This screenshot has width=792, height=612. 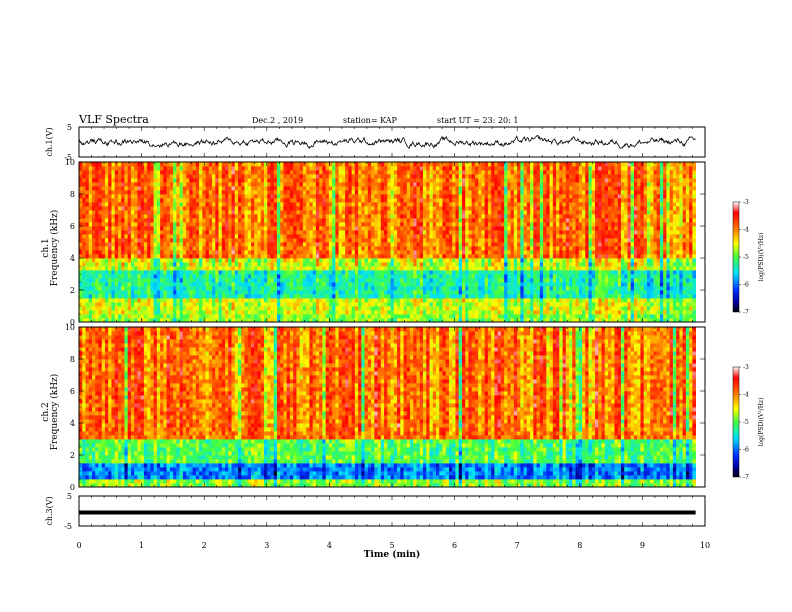 I want to click on date-label: Dec.2 , 2019, so click(x=277, y=120).